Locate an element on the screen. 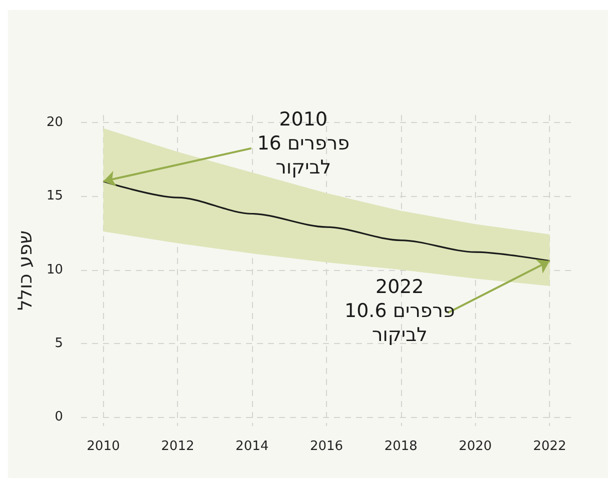 The height and width of the screenshot is (486, 613). x-tick-label: 2022 is located at coordinates (549, 446).